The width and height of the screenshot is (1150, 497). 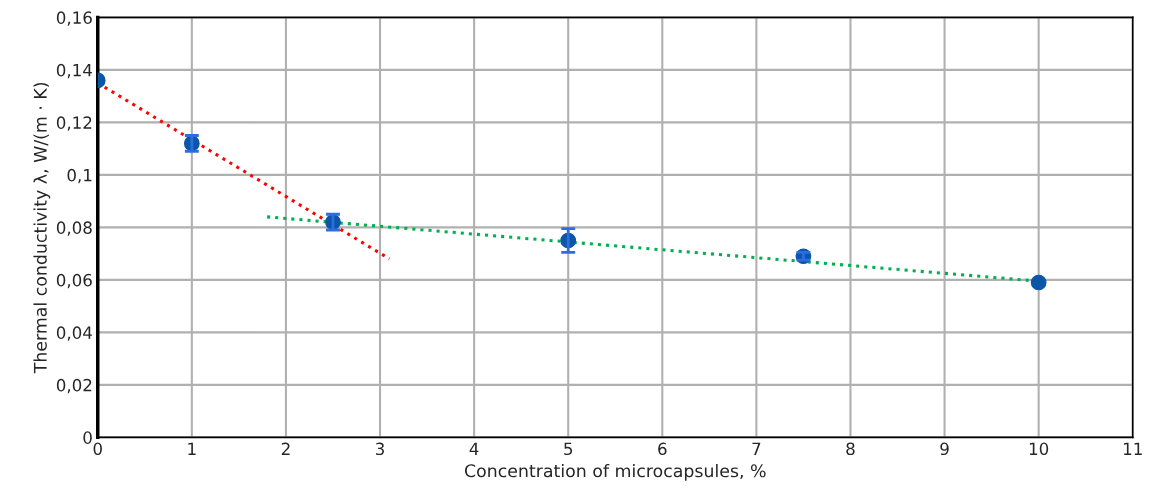 What do you see at coordinates (568, 449) in the screenshot?
I see `x-tick-label: 5` at bounding box center [568, 449].